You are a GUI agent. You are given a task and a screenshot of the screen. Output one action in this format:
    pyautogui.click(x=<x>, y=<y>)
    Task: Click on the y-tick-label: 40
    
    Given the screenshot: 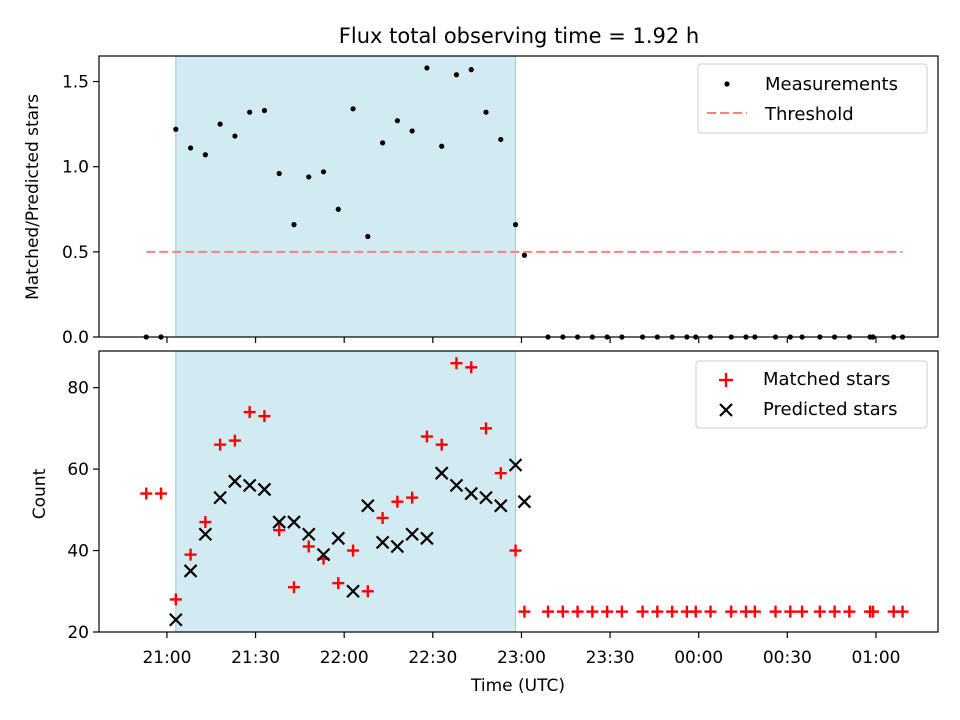 What is the action you would take?
    pyautogui.click(x=78, y=552)
    